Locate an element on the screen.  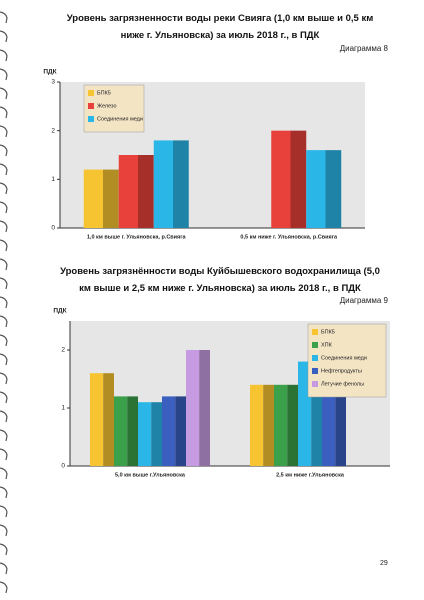
legend-label: Соединения меди is located at coordinates (120, 119).